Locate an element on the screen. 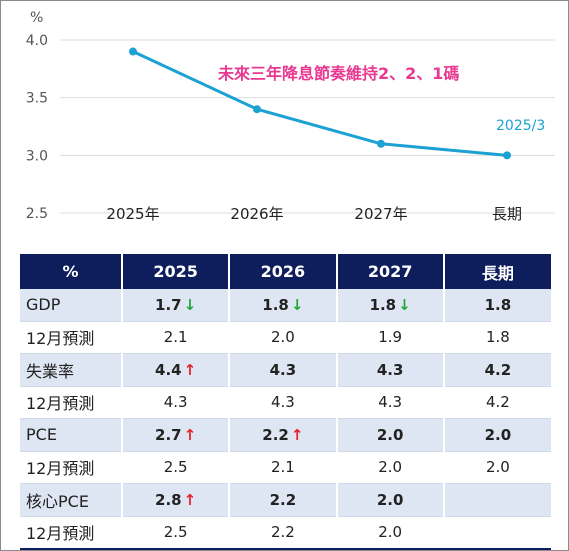 The image size is (569, 551). table-header-cell: 長期 is located at coordinates (497, 271).